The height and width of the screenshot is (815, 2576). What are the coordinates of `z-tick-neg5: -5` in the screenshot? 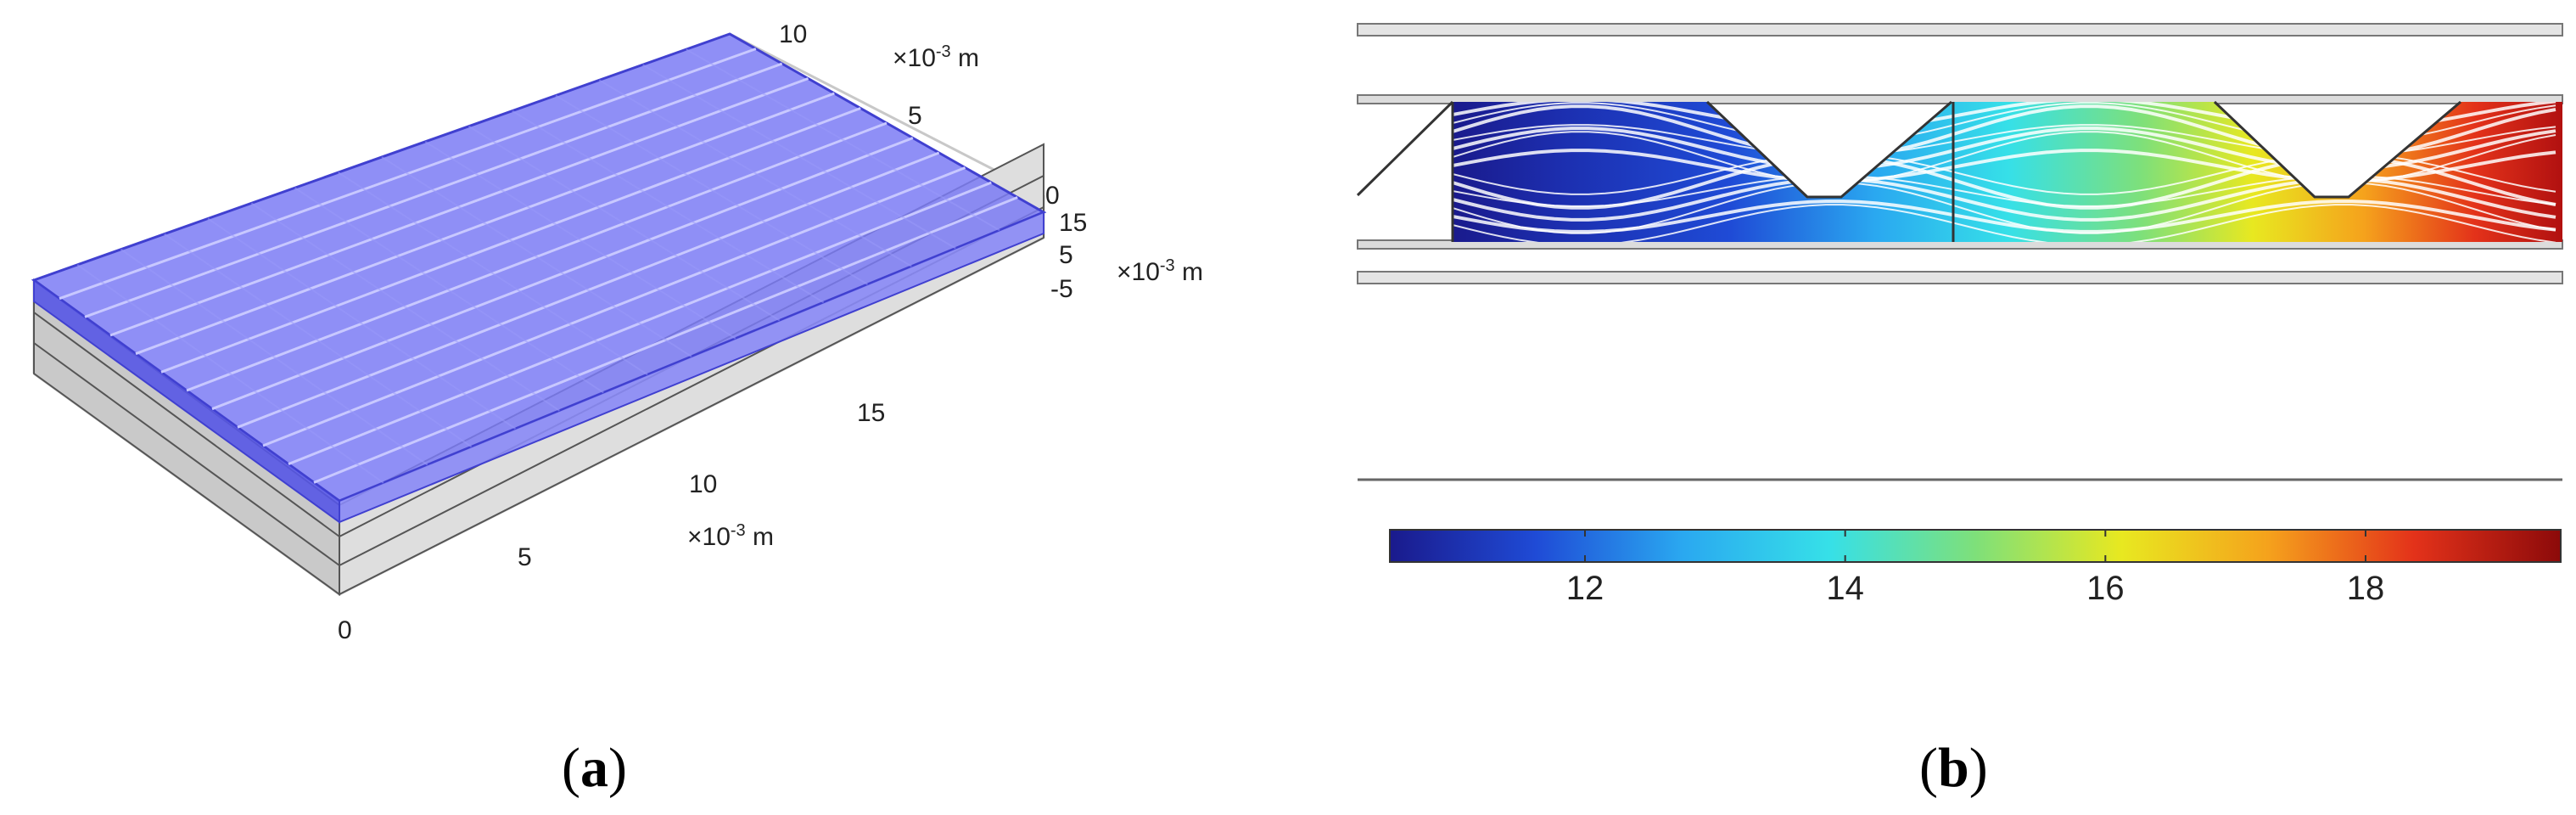 It's located at (1062, 289).